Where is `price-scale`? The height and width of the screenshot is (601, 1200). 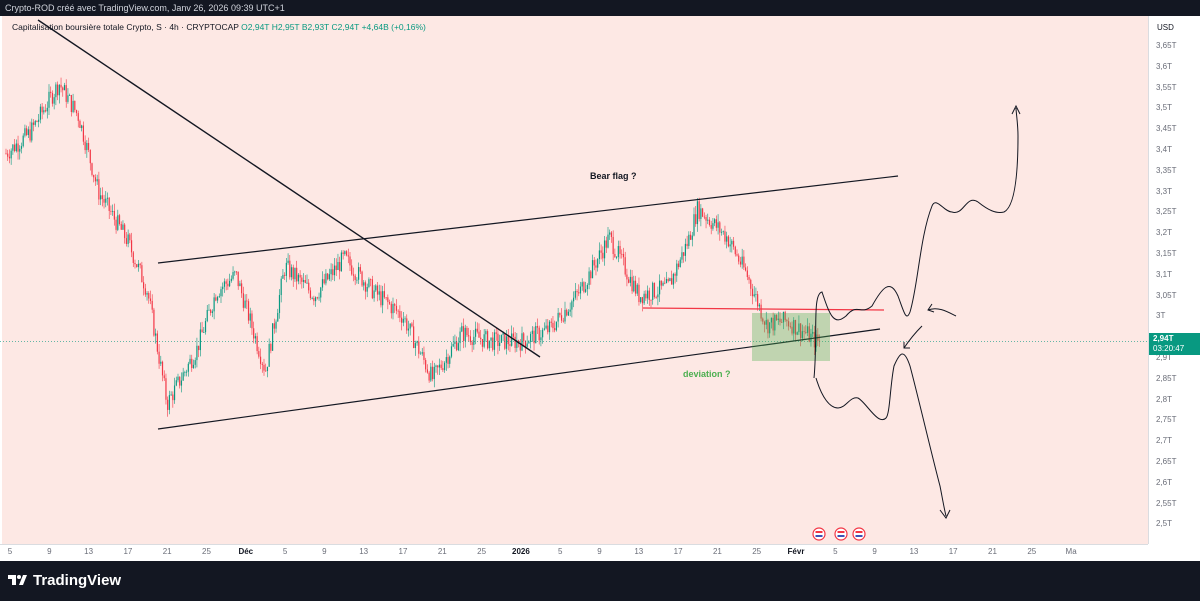 price-scale is located at coordinates (1174, 280).